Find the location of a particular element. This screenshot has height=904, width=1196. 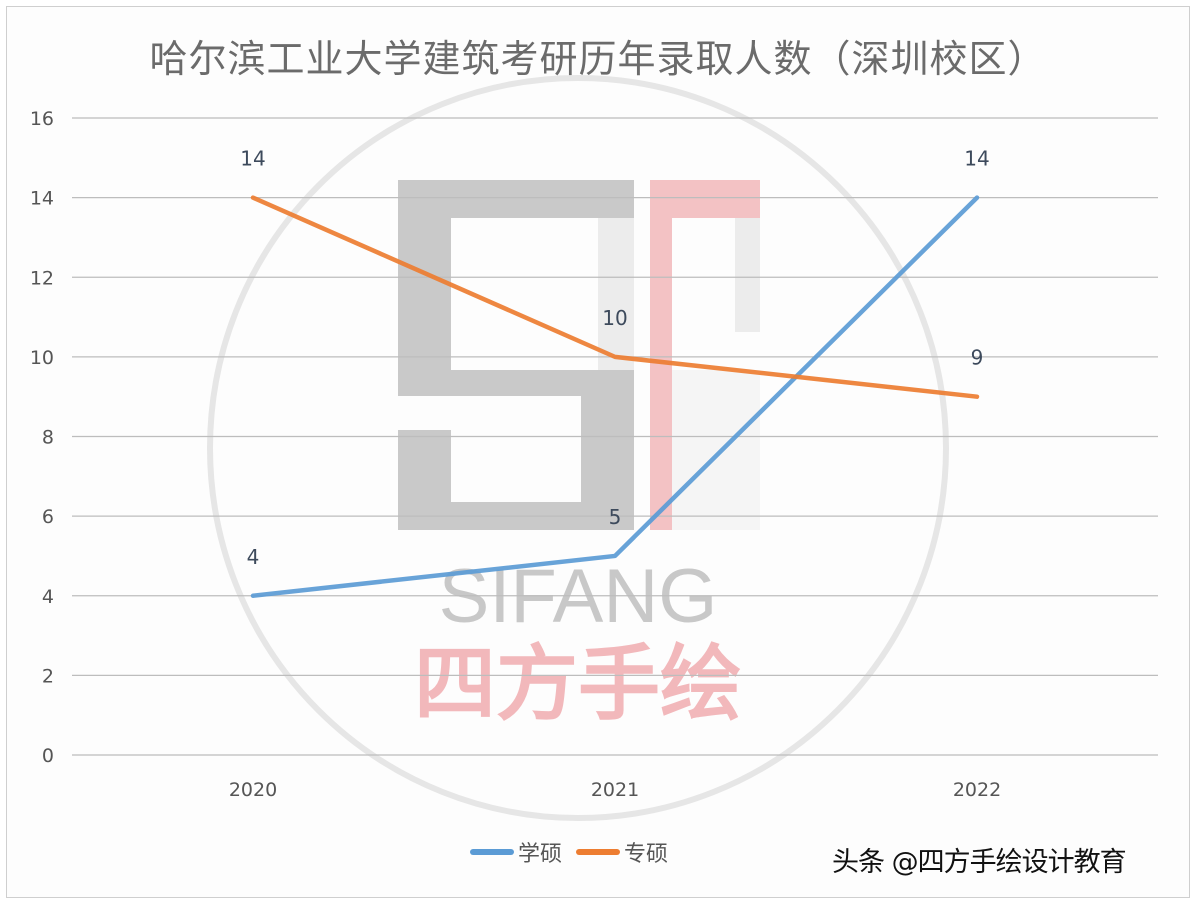

y-tick-label: 10 is located at coordinates (42, 358).